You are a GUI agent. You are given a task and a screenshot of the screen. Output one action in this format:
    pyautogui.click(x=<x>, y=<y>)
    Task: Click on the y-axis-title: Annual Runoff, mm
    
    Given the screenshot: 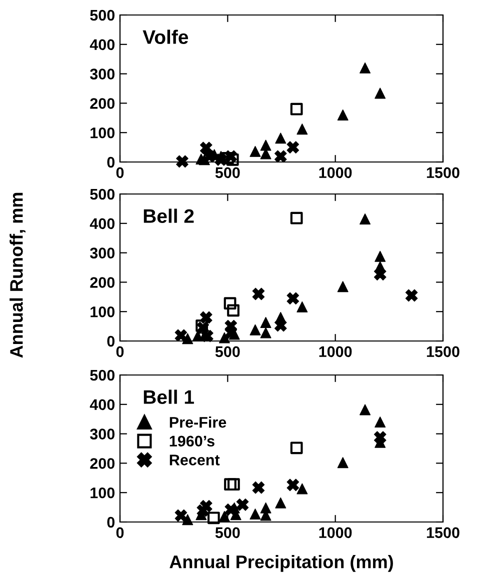 What is the action you would take?
    pyautogui.click(x=18, y=275)
    